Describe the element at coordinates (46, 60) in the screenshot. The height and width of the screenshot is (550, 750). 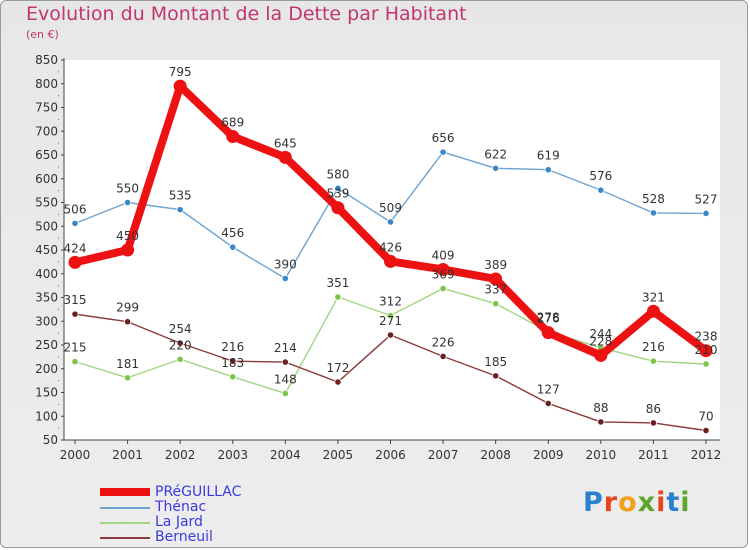
I see `y-tick-label: 850` at that location.